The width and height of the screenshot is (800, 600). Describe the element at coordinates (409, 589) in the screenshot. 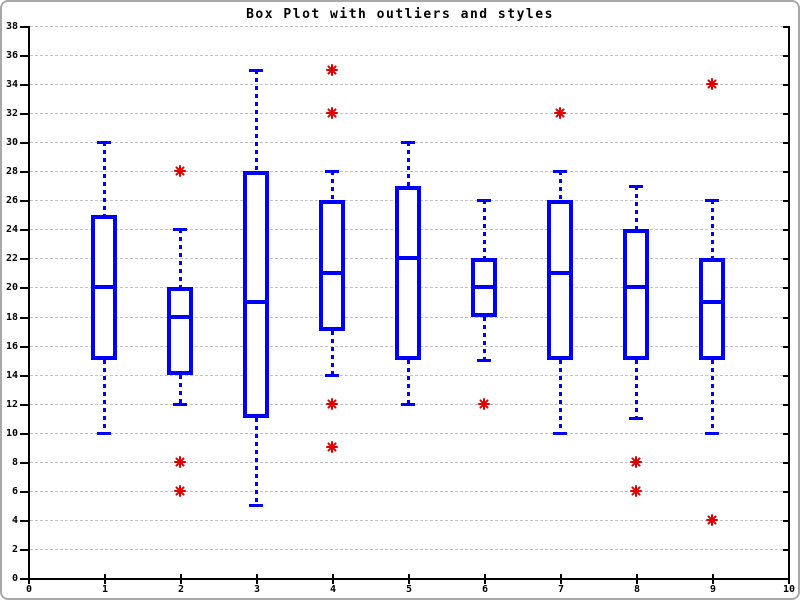

I see `x-tick-label: 5` at that location.